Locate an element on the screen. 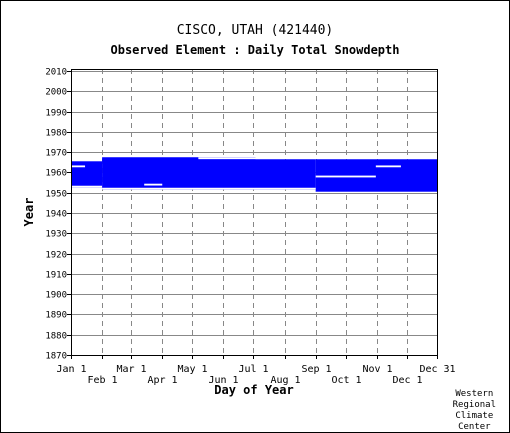 The height and width of the screenshot is (433, 510). chart-title: CISCO, UTAH (421440) is located at coordinates (255, 30).